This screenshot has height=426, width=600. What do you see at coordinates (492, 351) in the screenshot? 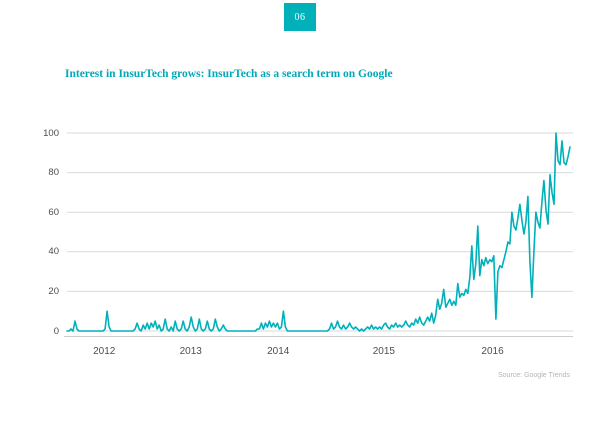
I see `x-axis-tick-label: 2016` at bounding box center [492, 351].